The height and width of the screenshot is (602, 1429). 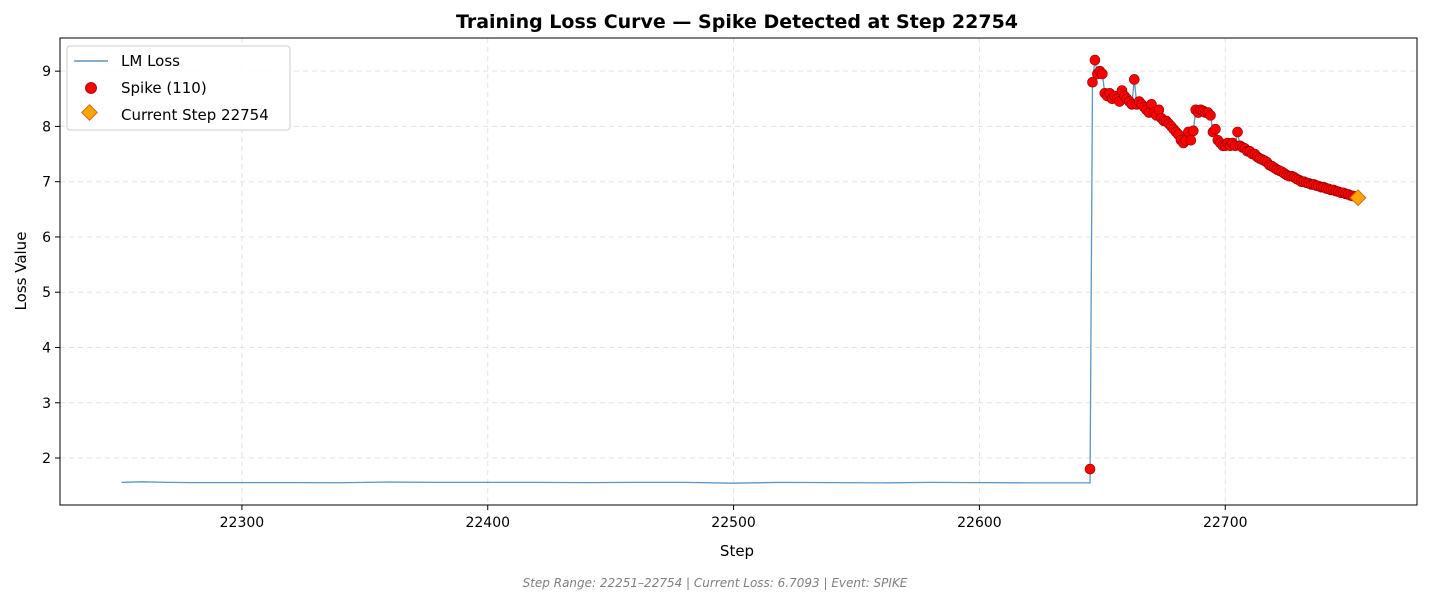 I want to click on x-tick-label: 22400, so click(x=487, y=523).